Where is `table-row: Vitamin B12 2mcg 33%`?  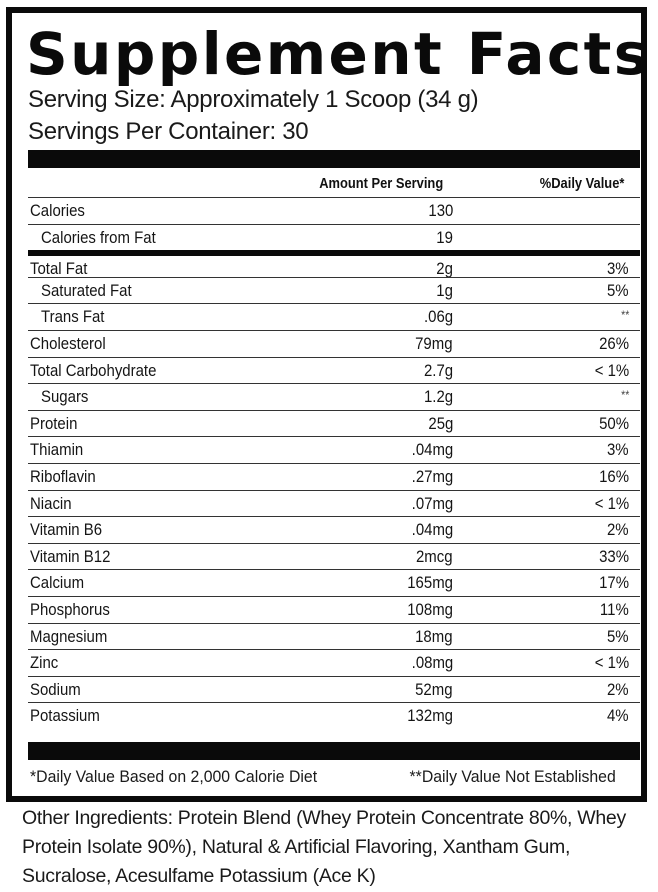 table-row: Vitamin B12 2mcg 33% is located at coordinates (334, 556).